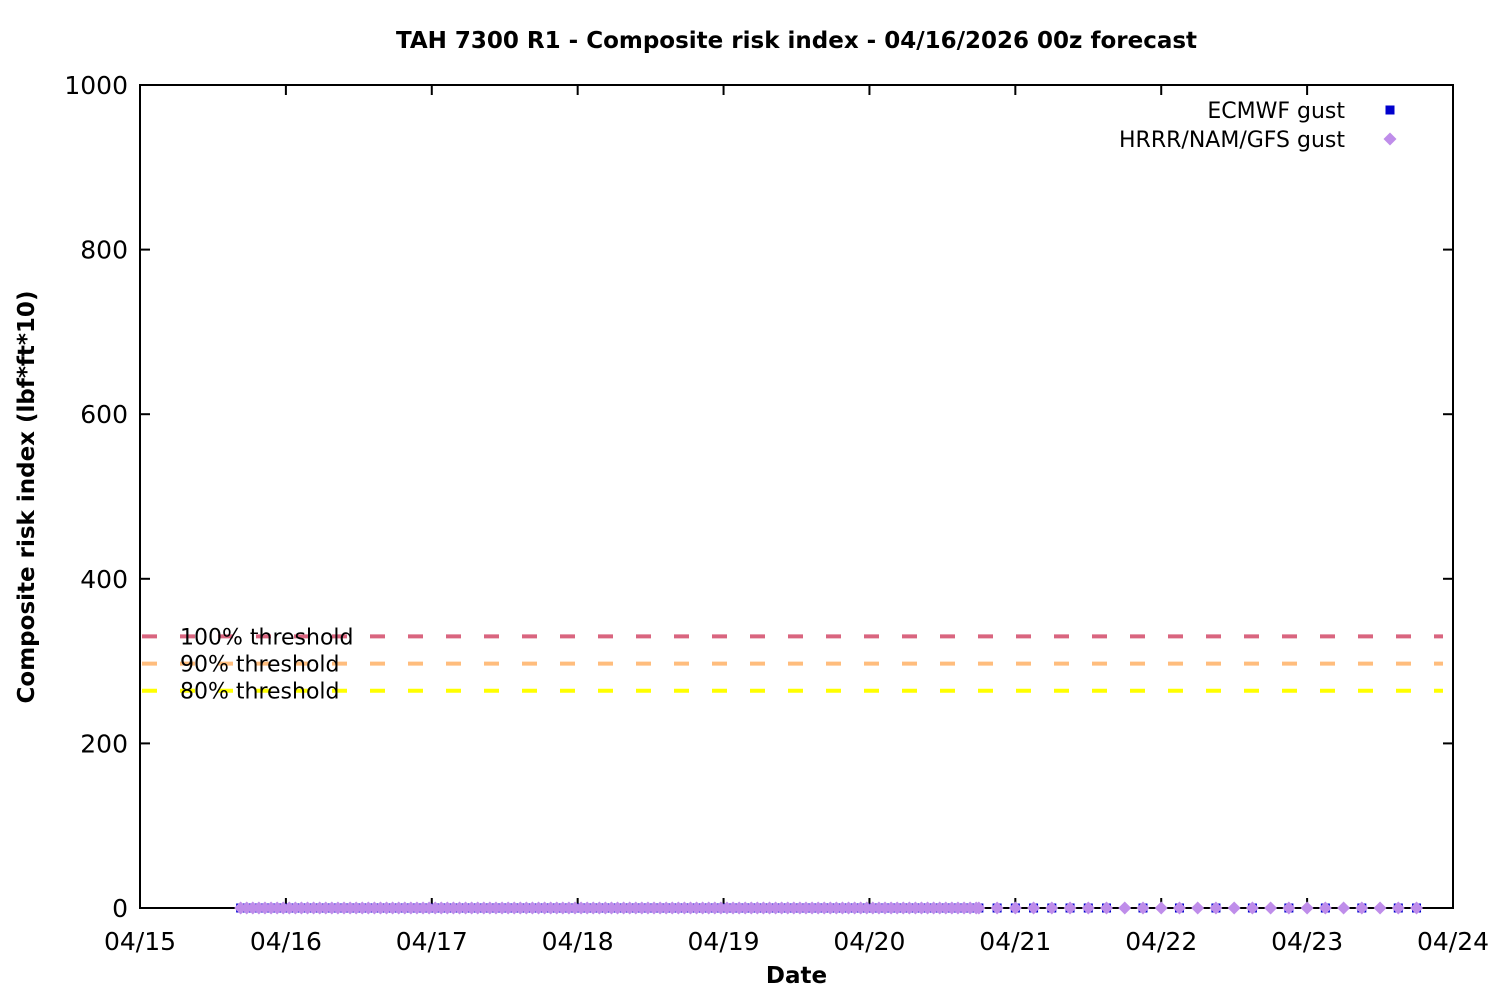 Image resolution: width=1500 pixels, height=1000 pixels. Describe the element at coordinates (96, 85) in the screenshot. I see `y-tick-label: 1000` at that location.